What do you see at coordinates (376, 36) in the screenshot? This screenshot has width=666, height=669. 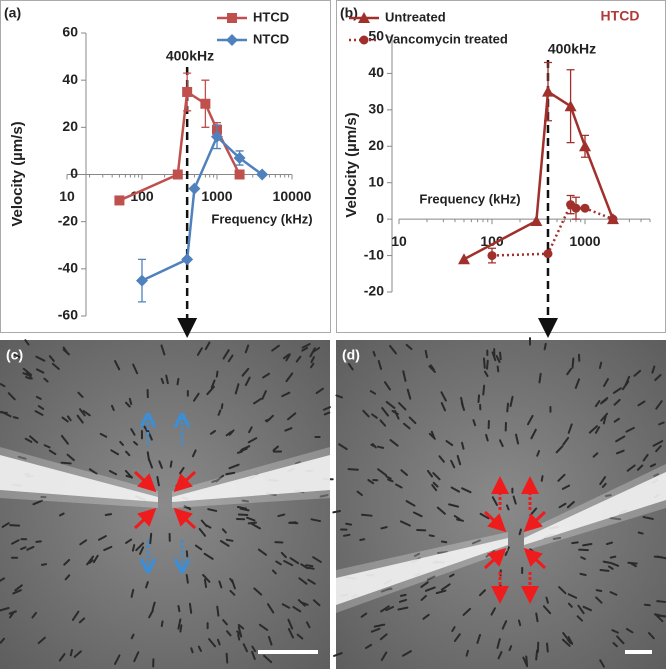 I see `y-tick-label: 50` at bounding box center [376, 36].